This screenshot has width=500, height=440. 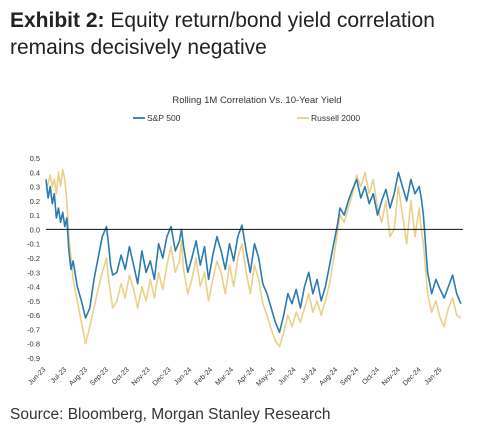 What do you see at coordinates (335, 118) in the screenshot?
I see `legend-label: Russell 2000` at bounding box center [335, 118].